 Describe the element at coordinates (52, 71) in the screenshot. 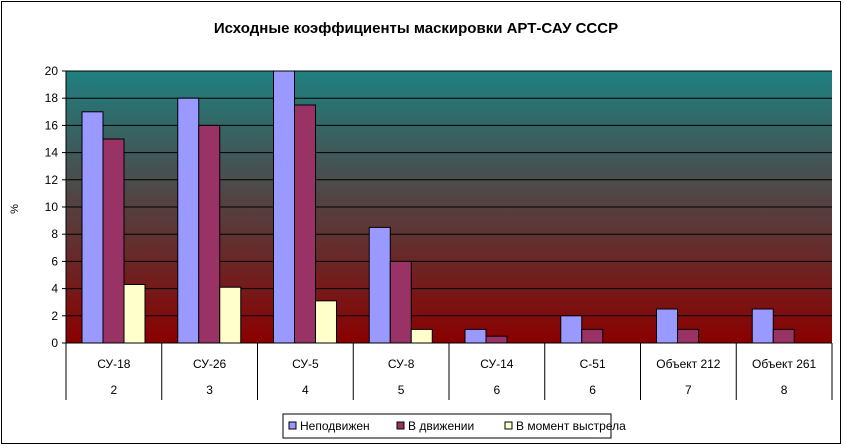

I see `y-tick-label: 20` at that location.